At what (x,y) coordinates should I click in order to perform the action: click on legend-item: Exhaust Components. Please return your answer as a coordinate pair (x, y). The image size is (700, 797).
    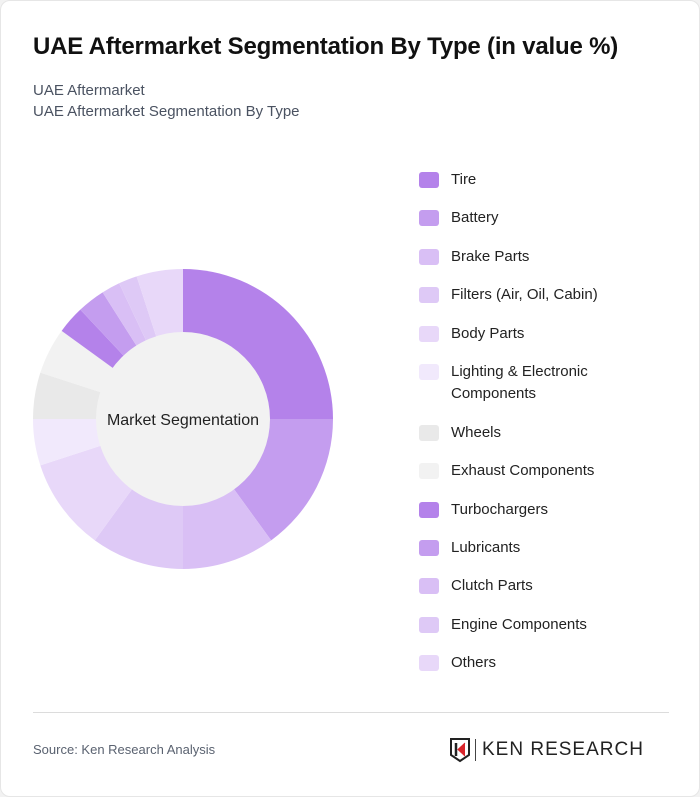
    Looking at the image, I should click on (525, 471).